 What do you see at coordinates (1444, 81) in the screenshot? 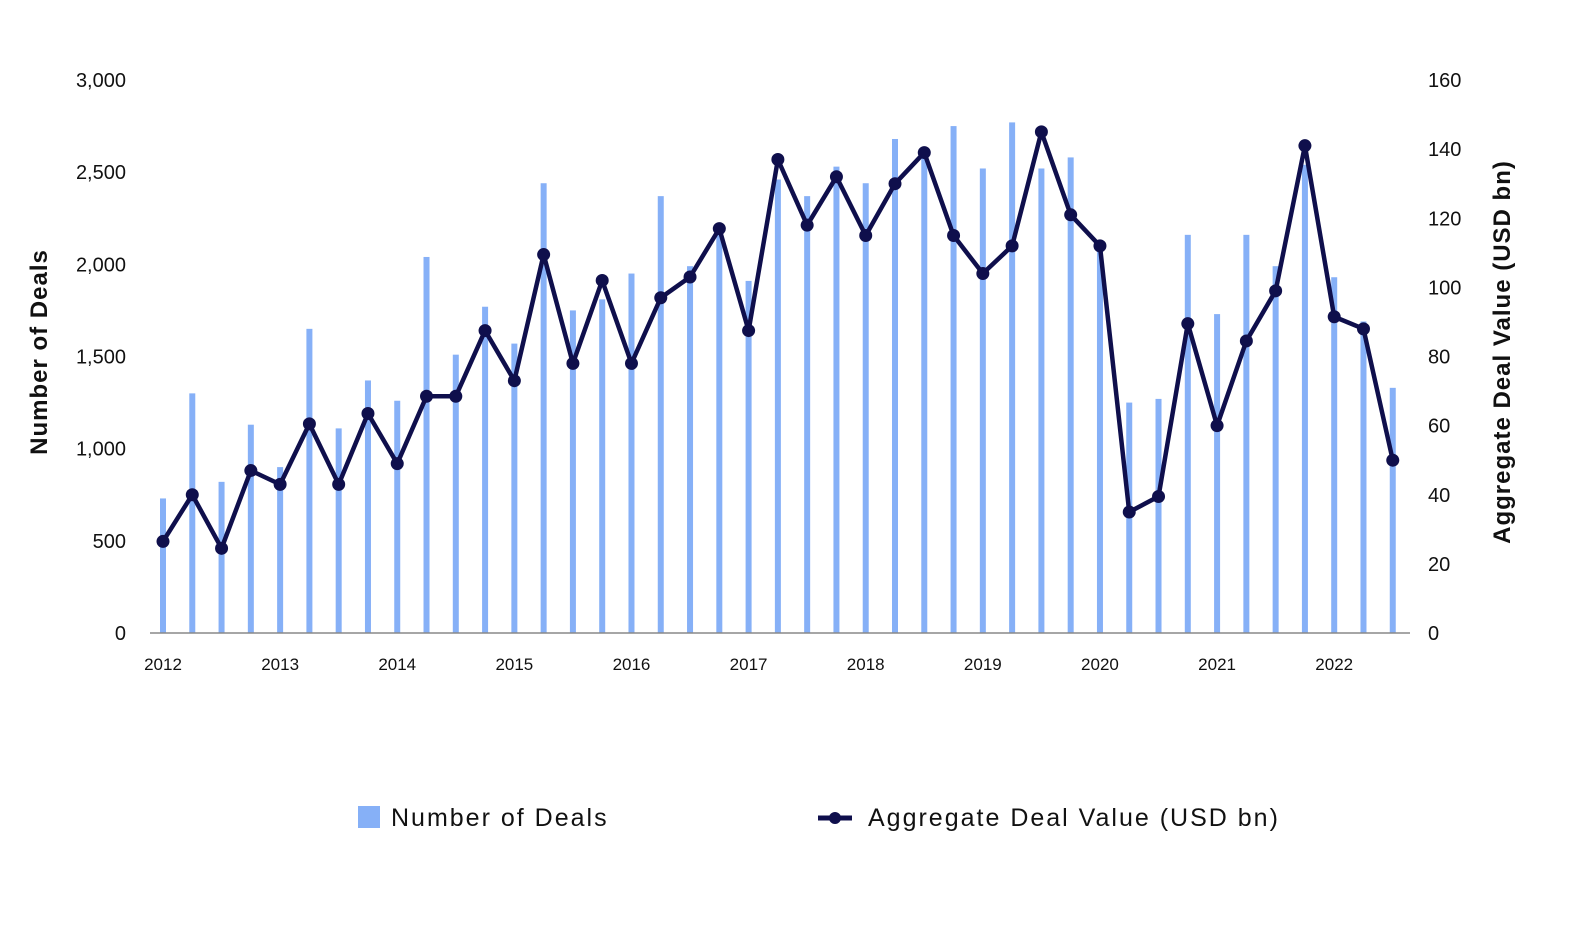
I see `right-tick-label: 160` at bounding box center [1444, 81].